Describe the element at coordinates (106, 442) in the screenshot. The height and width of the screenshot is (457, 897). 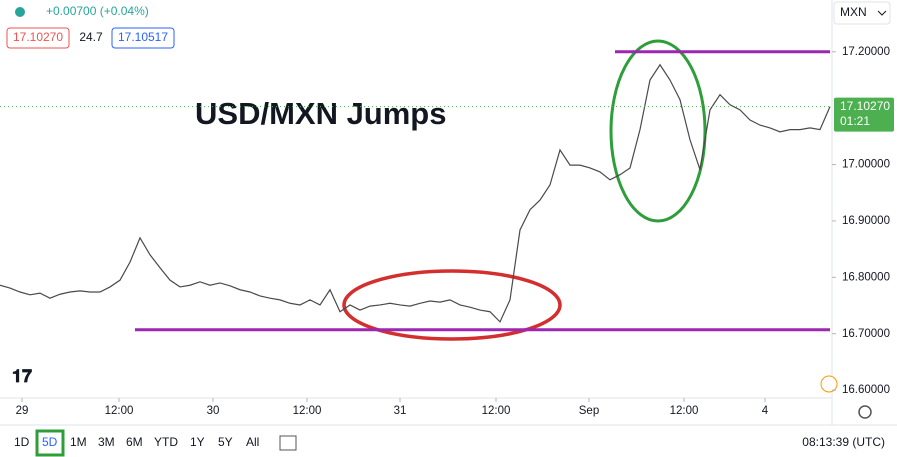
I see `range-button: 3M` at that location.